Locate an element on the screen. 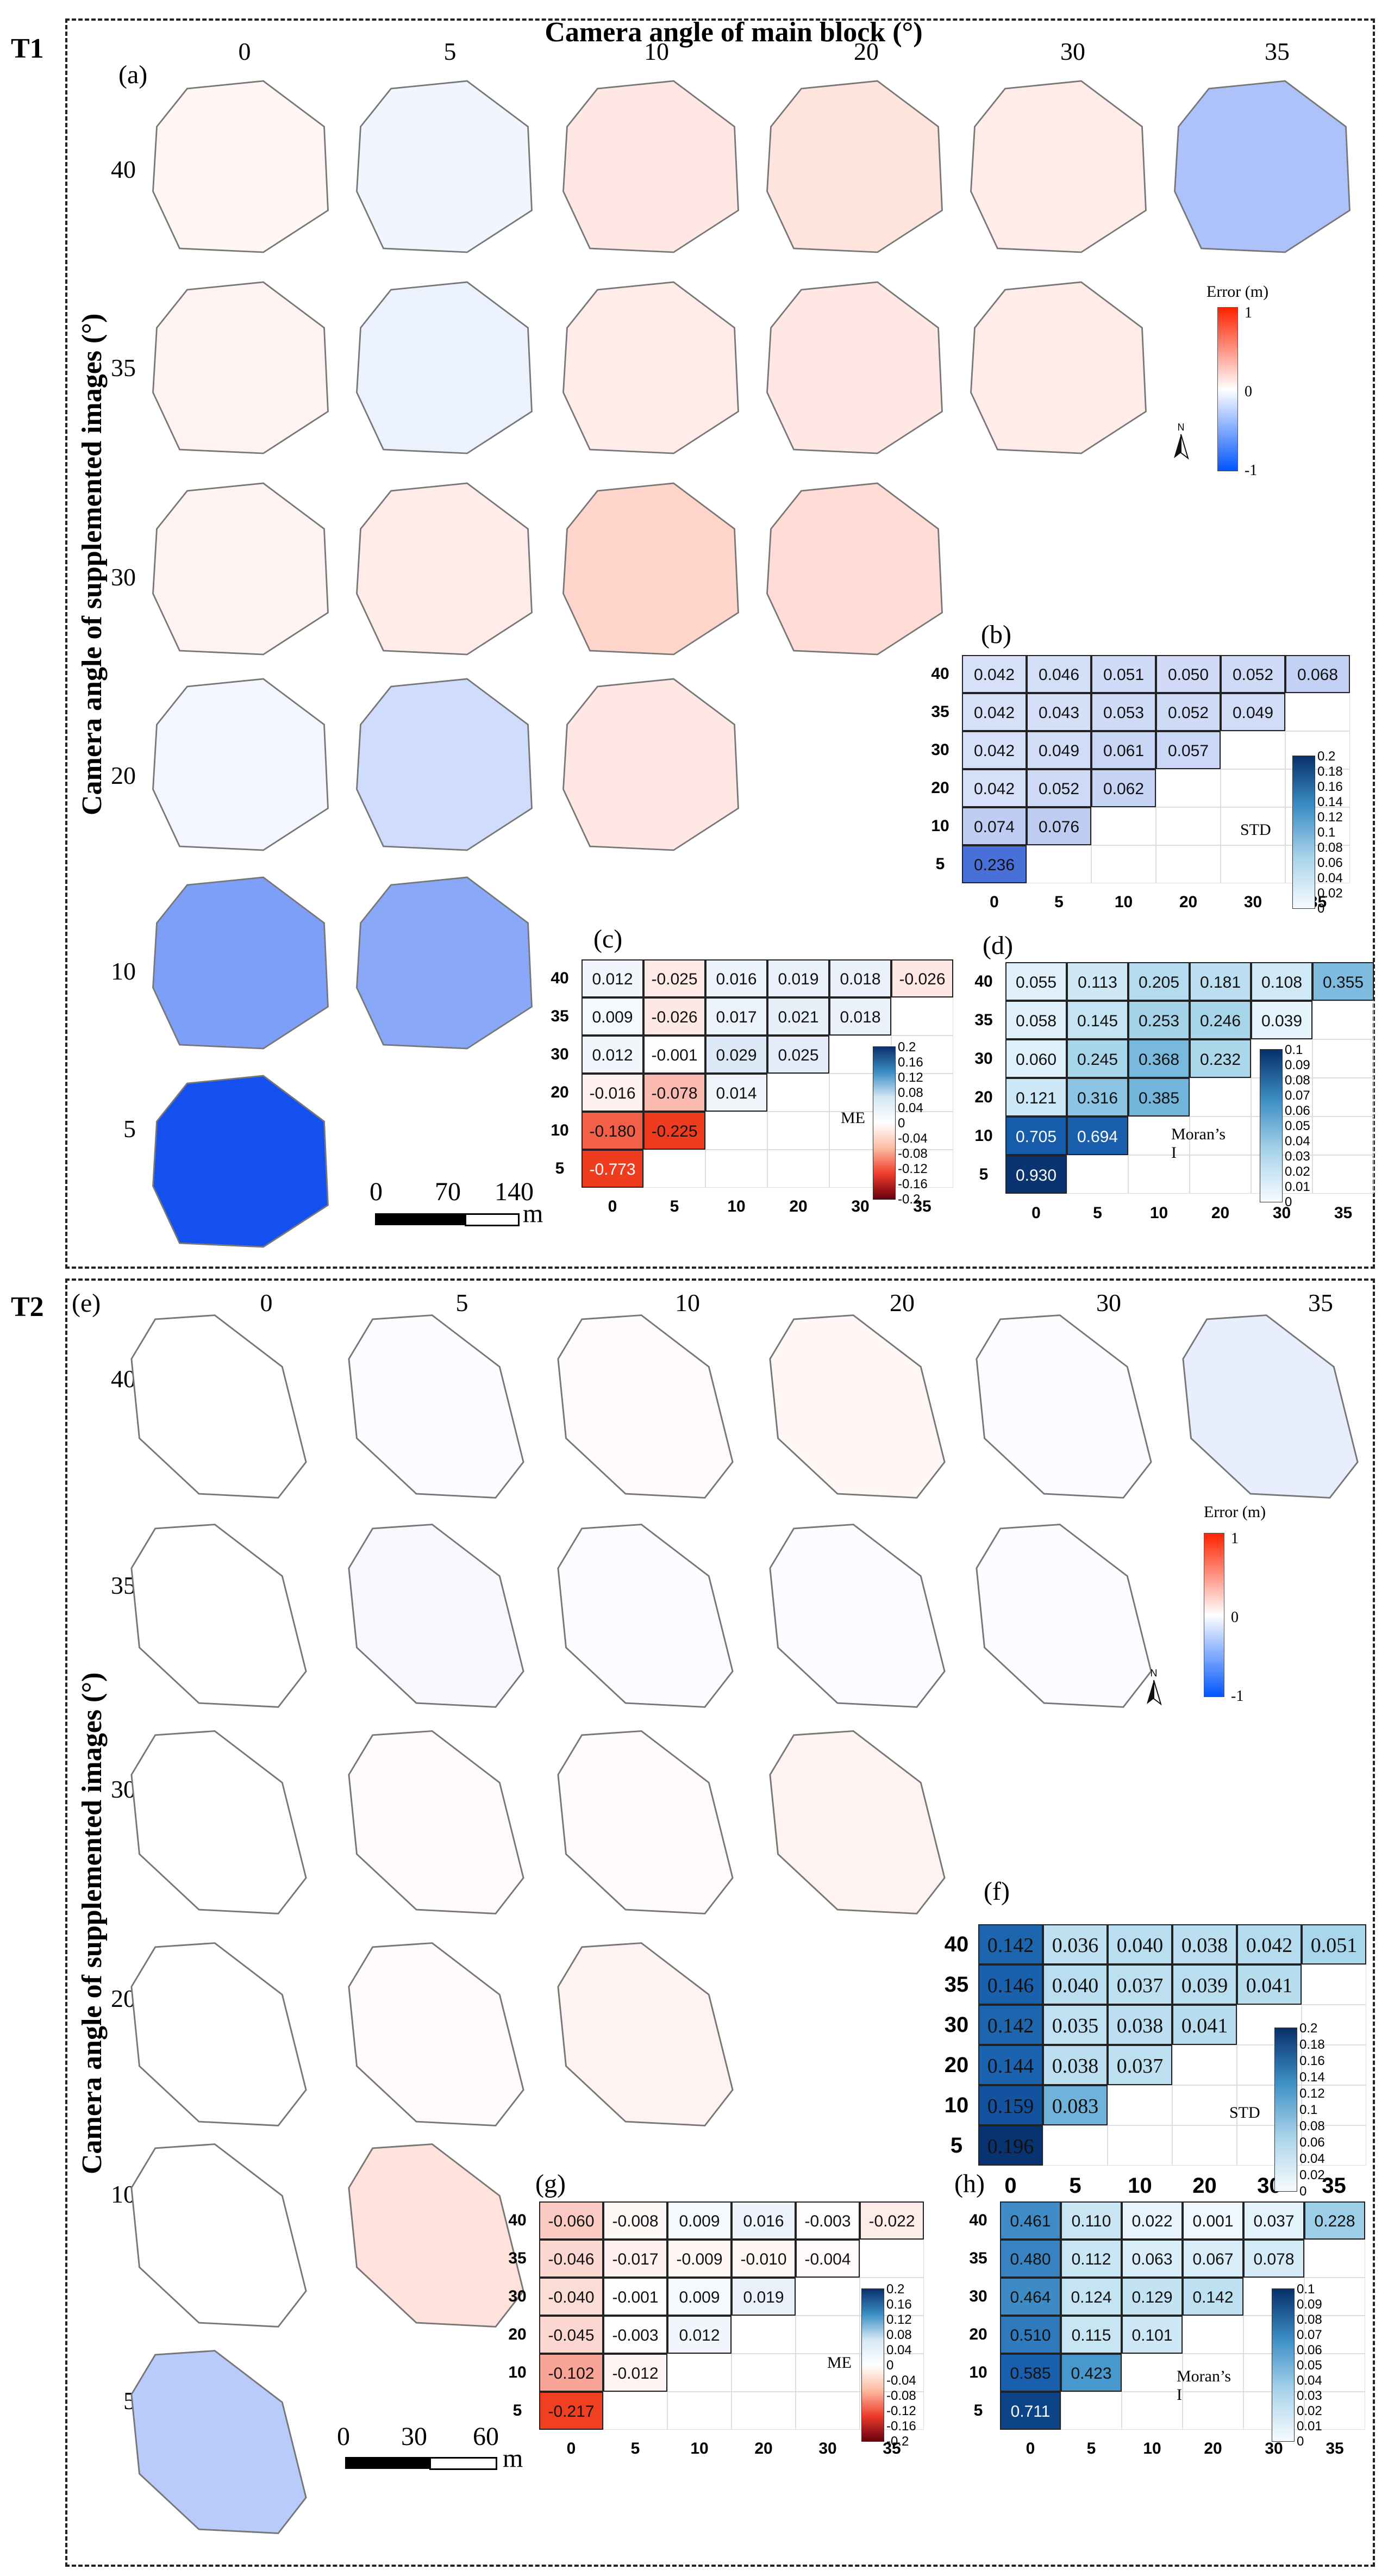 The height and width of the screenshot is (2576, 1388). matrix-cell: 0.016 is located at coordinates (763, 2220).